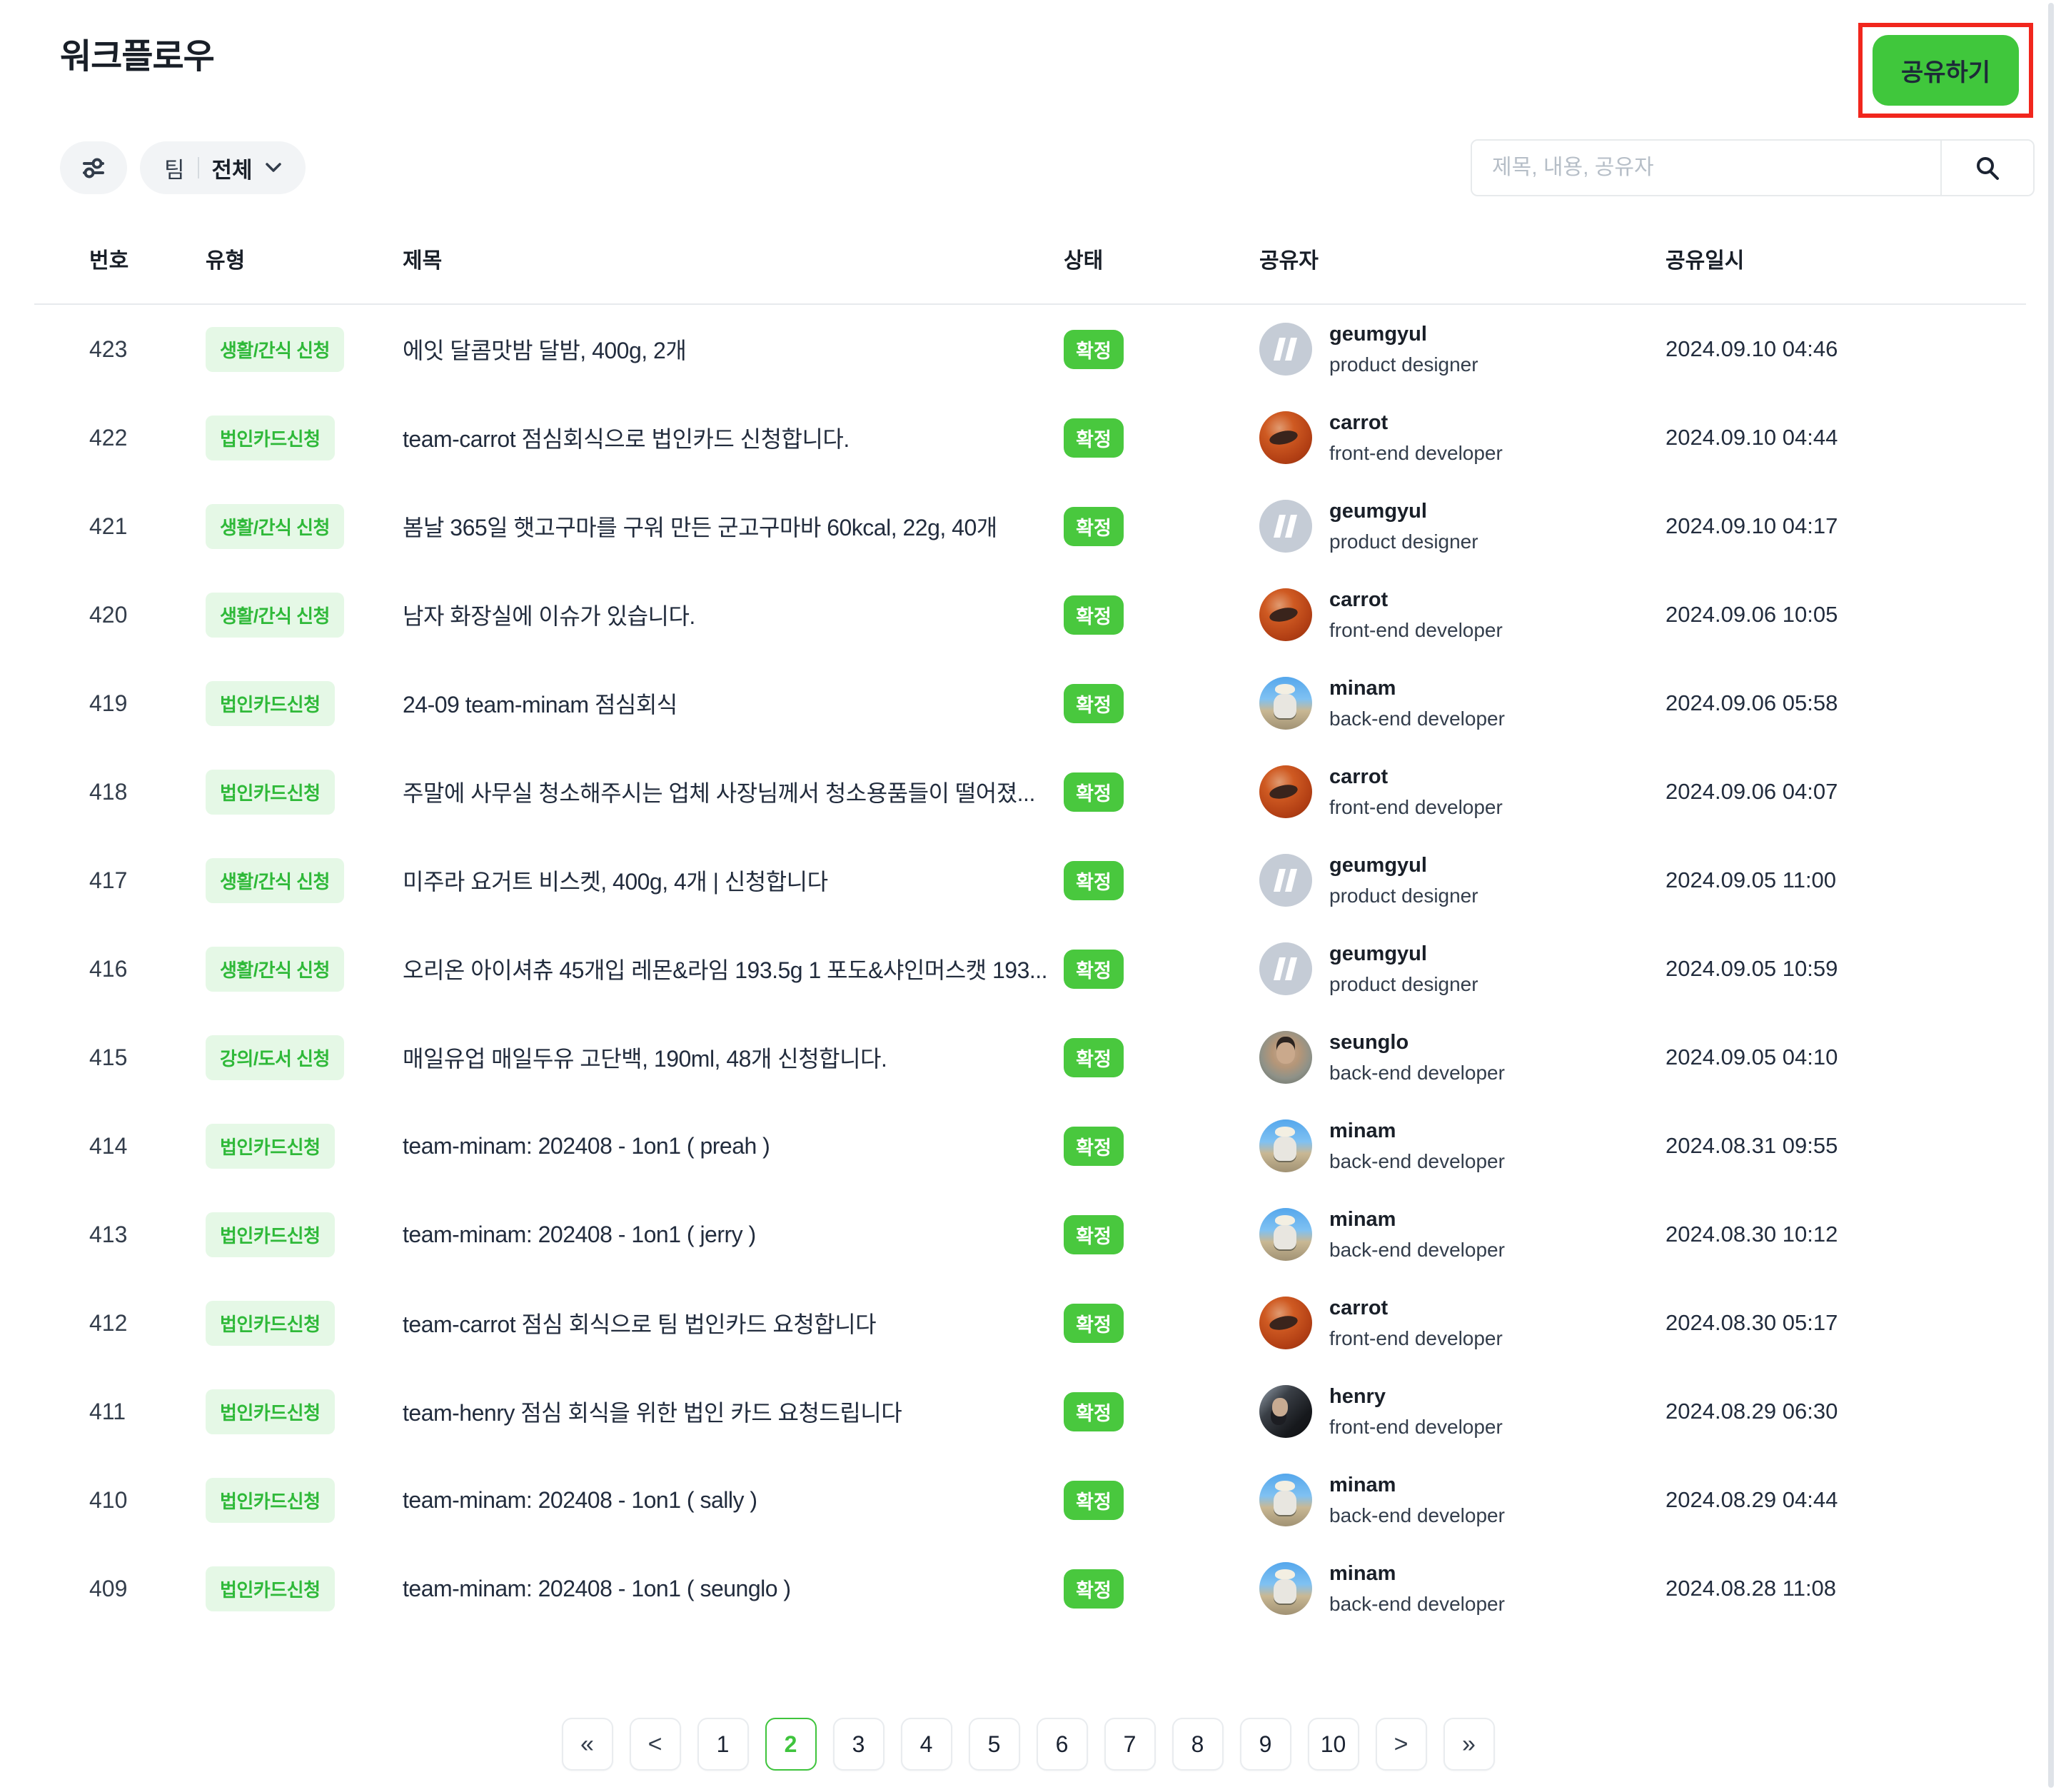  What do you see at coordinates (1197, 1745) in the screenshot?
I see `page-8-button: 8` at bounding box center [1197, 1745].